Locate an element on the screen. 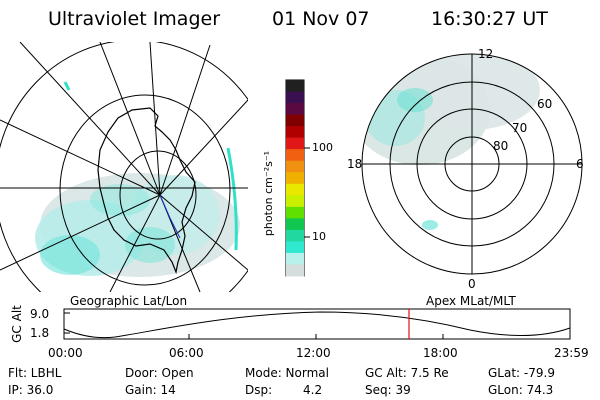  instrument-title: Ultraviolet Imager is located at coordinates (134, 19).